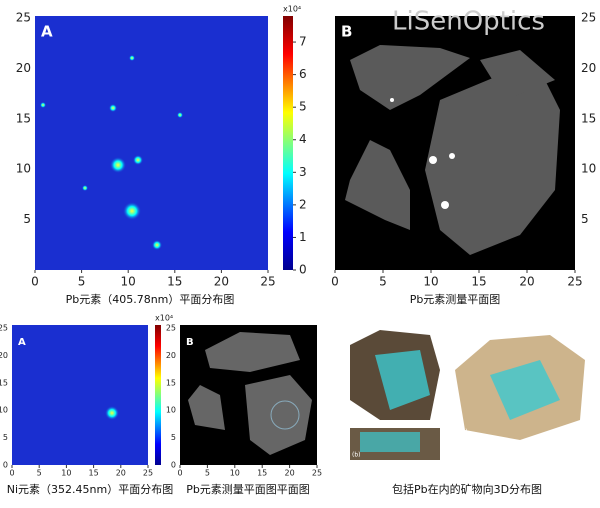  I want to click on sub-label: (b), so click(356, 455).